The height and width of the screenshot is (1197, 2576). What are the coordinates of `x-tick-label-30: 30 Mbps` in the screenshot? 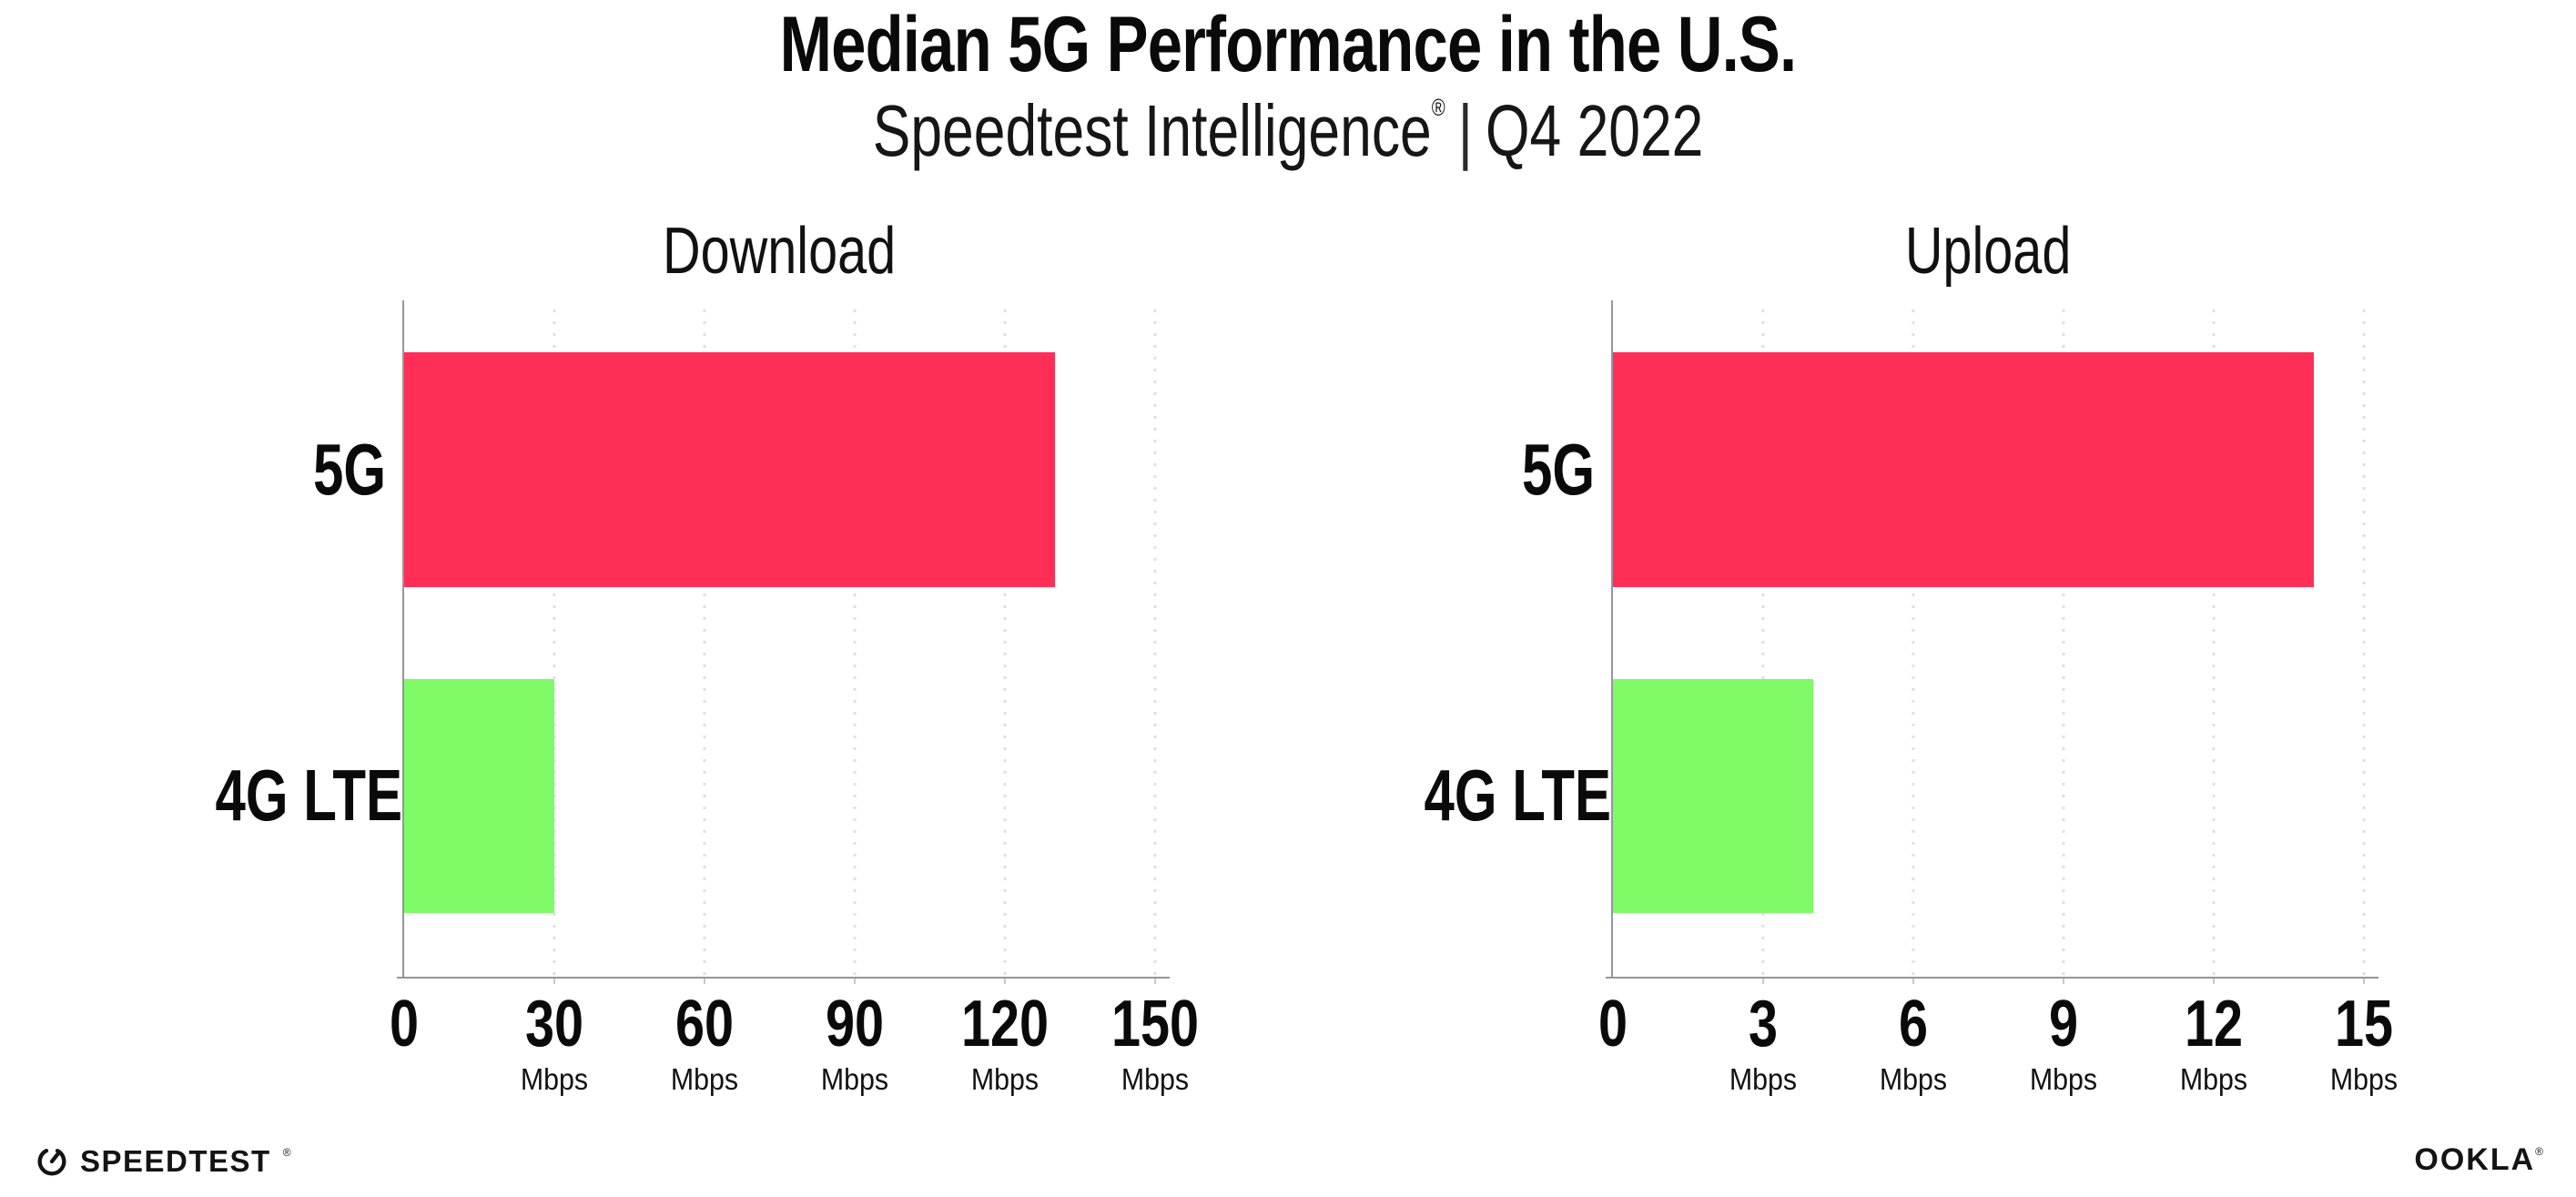 It's located at (555, 1044).